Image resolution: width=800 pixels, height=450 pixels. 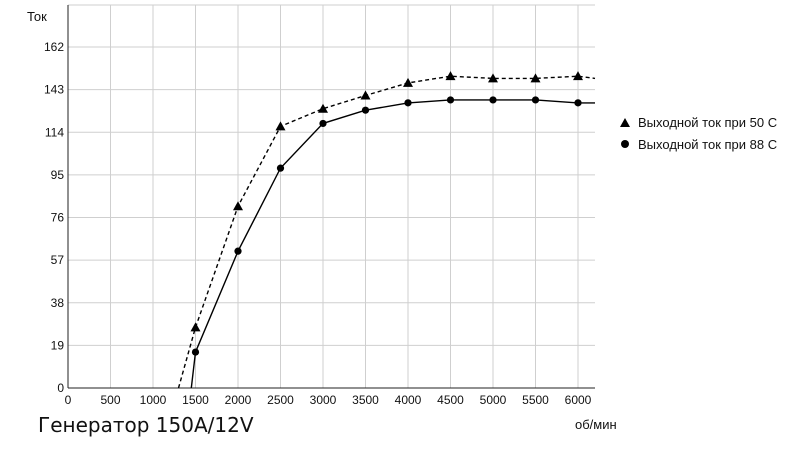 What do you see at coordinates (535, 400) in the screenshot?
I see `x-tick-label: 5500` at bounding box center [535, 400].